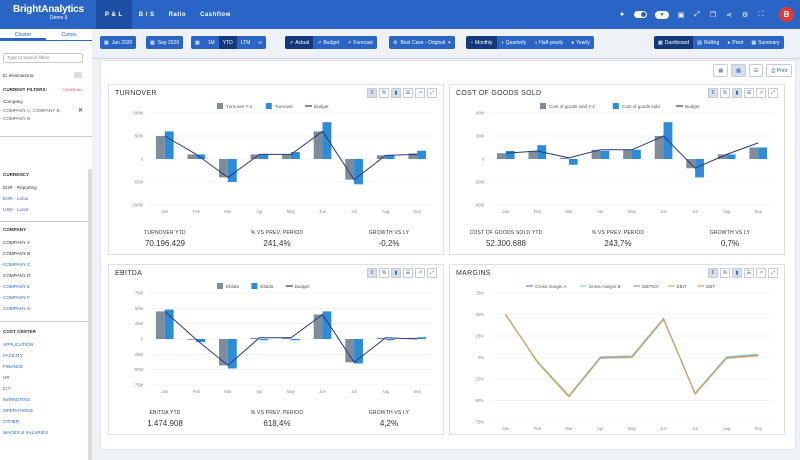  I want to click on legend-item: Cost of goods sold, so click(636, 106).